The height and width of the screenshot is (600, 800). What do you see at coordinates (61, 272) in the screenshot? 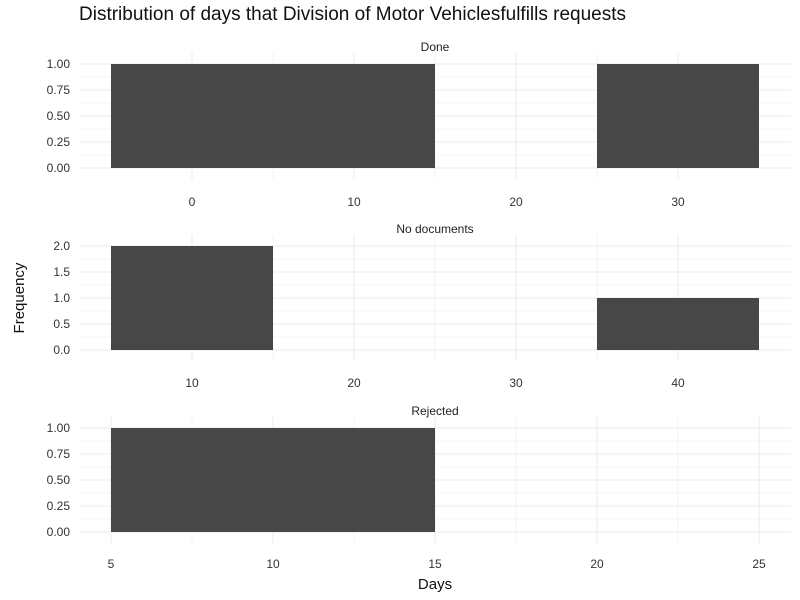
I see `y-tick-label: 1.5` at bounding box center [61, 272].